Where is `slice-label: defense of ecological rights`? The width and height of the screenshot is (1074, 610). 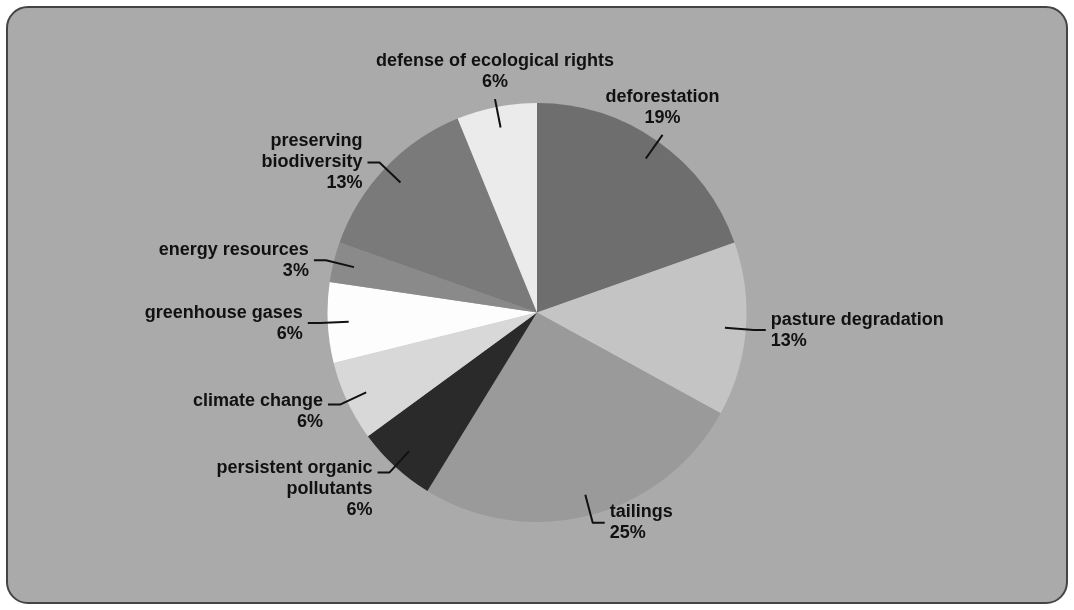 slice-label: defense of ecological rights is located at coordinates (495, 60).